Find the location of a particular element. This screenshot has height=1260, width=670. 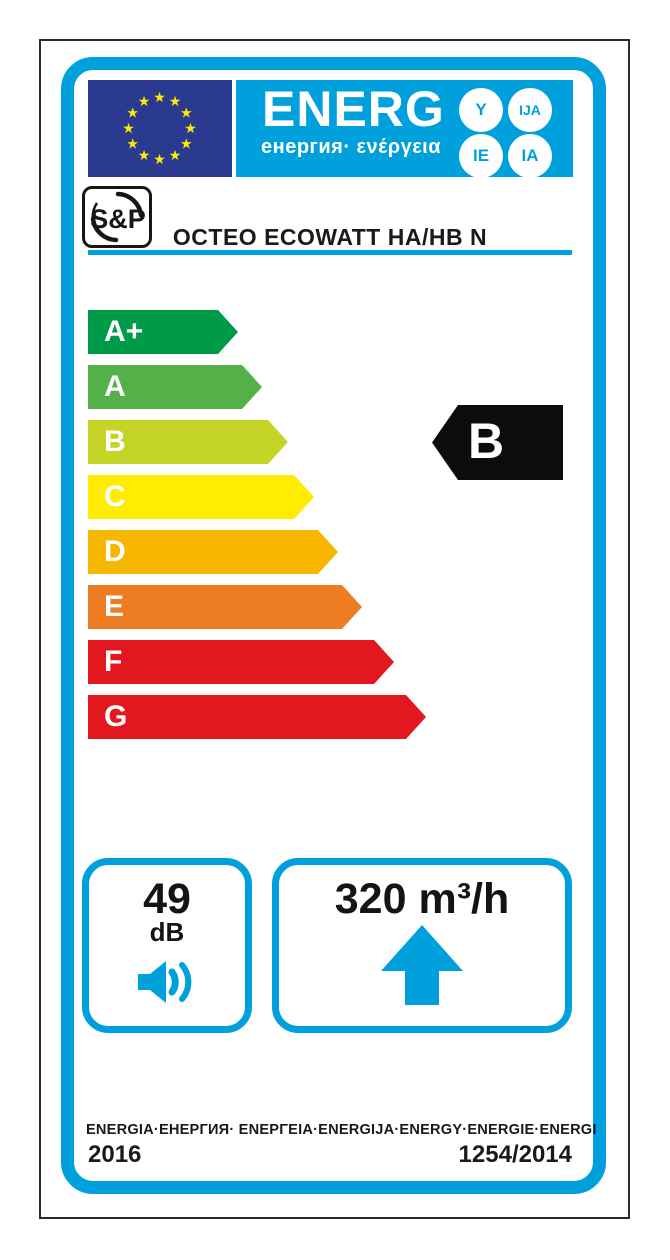

eu-stars-icon: ★ ★ ★ ★ ★ ★ ★ ★ ★ ★ ★ ★ is located at coordinates (159, 129).